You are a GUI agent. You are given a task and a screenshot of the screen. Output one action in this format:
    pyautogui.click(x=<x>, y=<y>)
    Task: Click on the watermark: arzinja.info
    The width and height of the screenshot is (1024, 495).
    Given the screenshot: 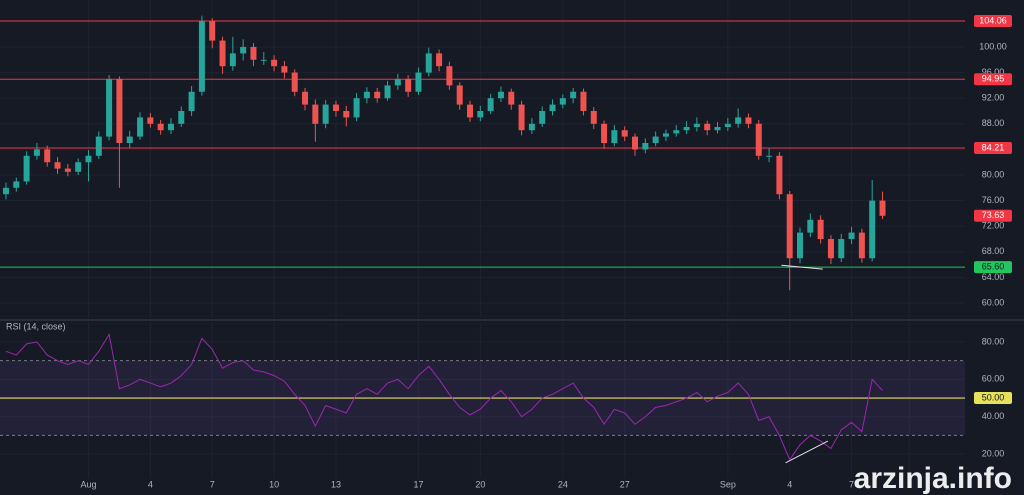 What is the action you would take?
    pyautogui.click(x=933, y=478)
    